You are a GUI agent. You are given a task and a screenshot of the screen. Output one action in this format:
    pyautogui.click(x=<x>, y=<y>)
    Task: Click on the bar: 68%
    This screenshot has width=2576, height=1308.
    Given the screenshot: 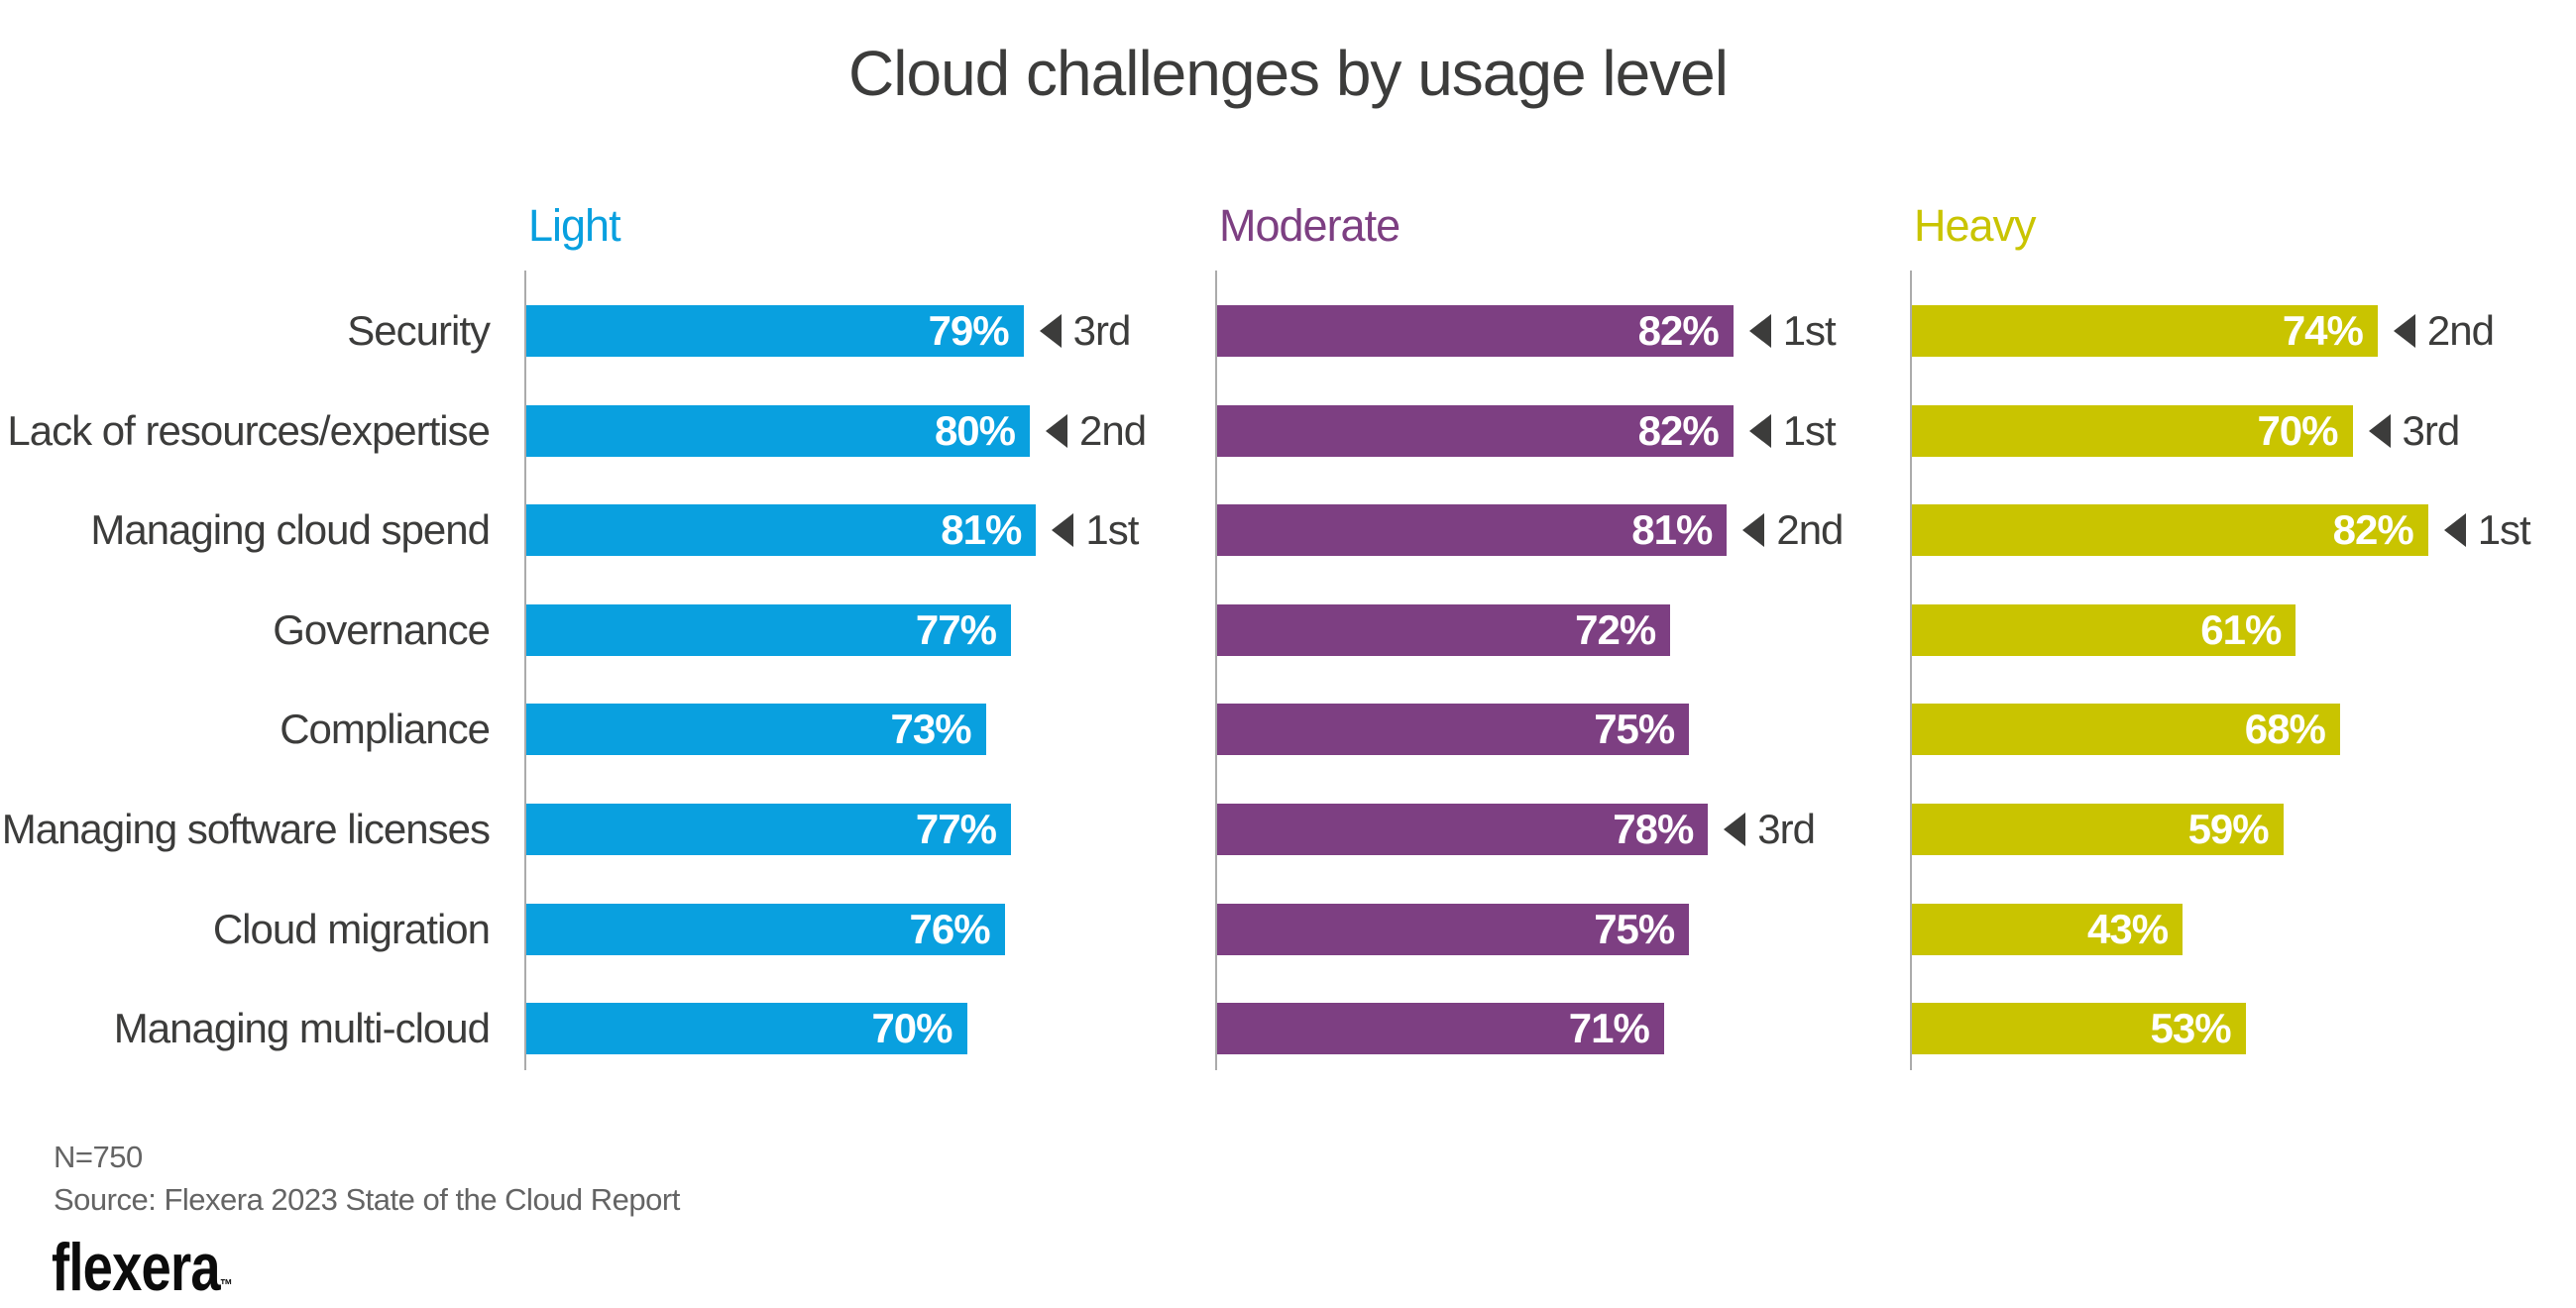 What is the action you would take?
    pyautogui.click(x=2126, y=730)
    